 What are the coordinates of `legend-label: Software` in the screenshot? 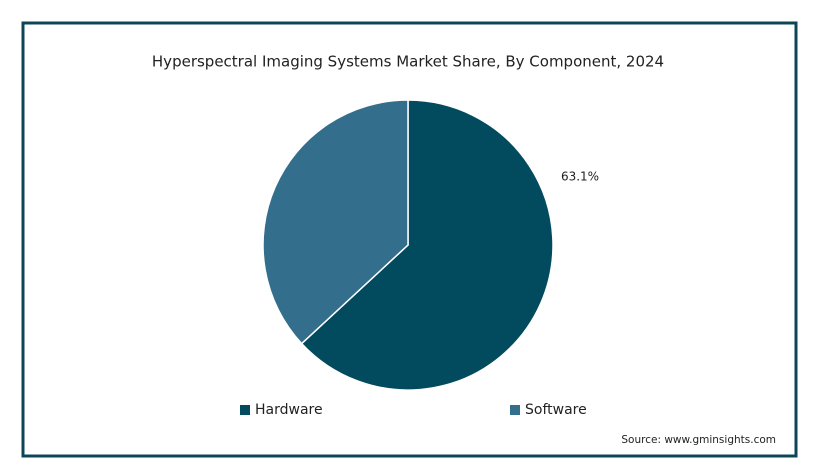 It's located at (556, 410).